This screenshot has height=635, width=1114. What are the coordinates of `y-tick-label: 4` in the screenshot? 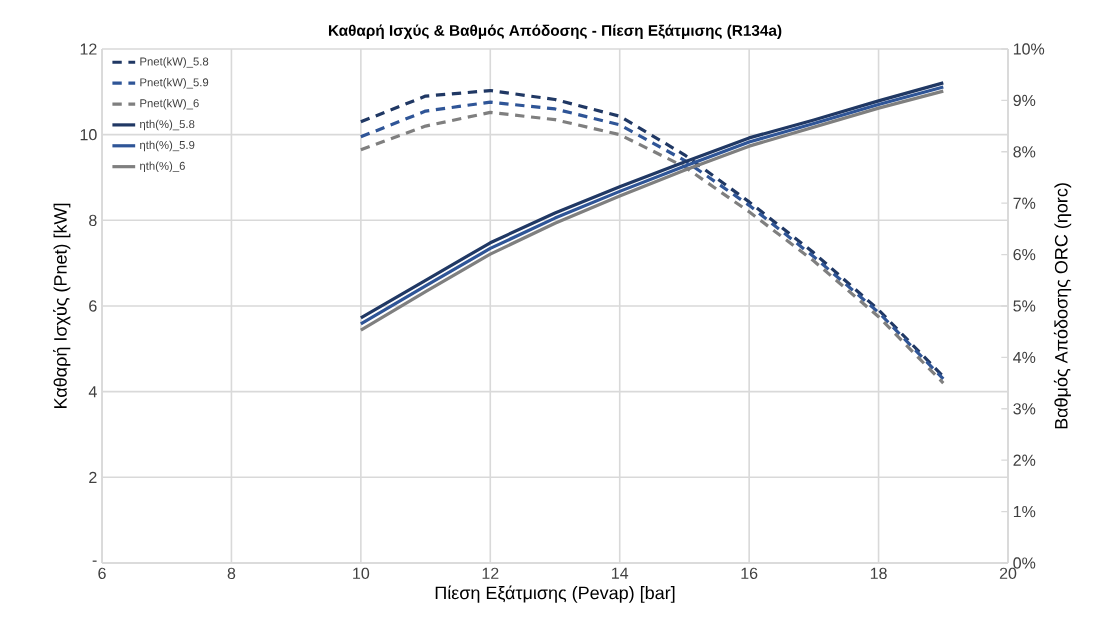 It's located at (92, 392).